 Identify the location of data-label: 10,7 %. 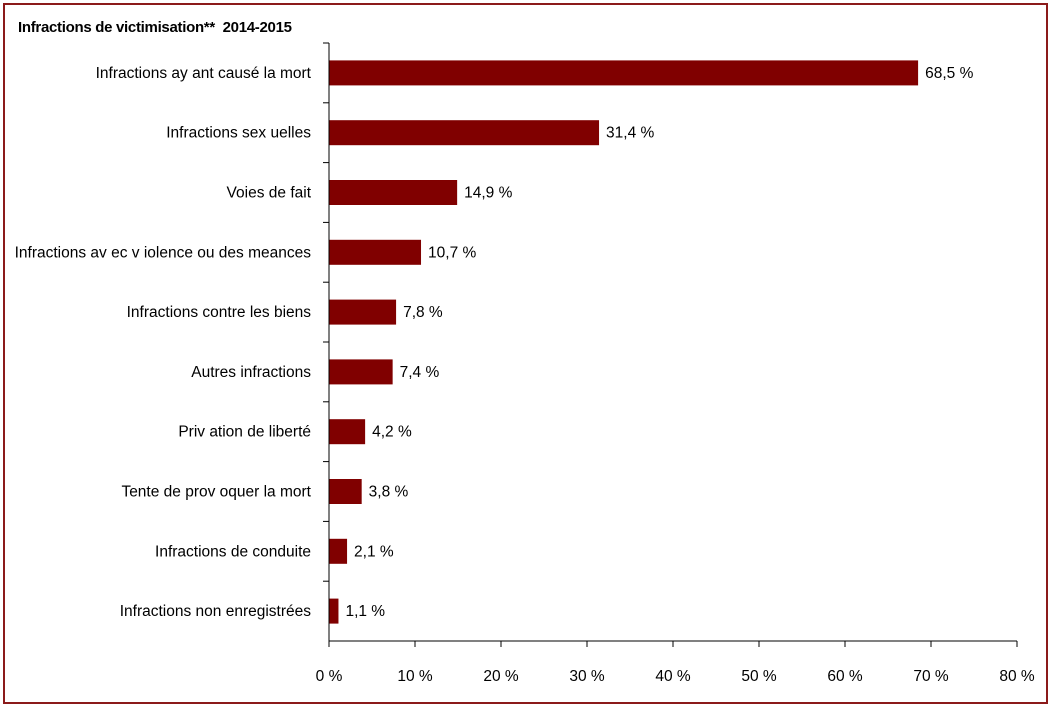
(452, 252).